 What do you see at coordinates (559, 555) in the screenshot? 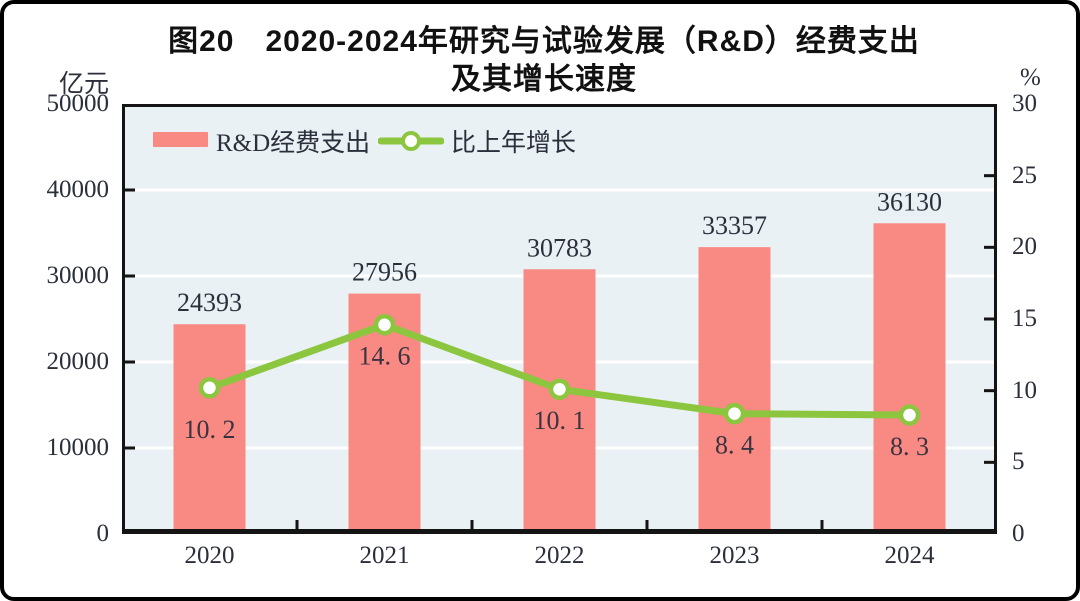
I see `x-axis-tick: 2022` at bounding box center [559, 555].